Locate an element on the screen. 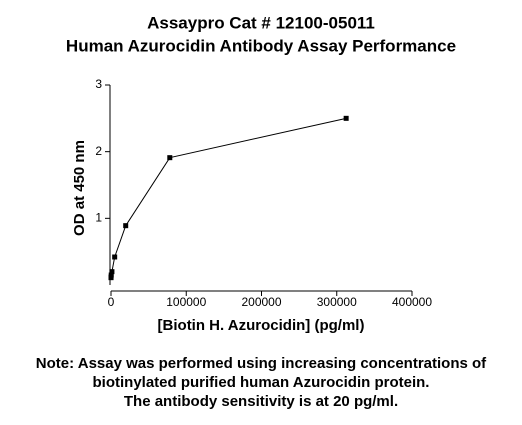 The width and height of the screenshot is (522, 425). y-tick-label: 2 is located at coordinates (98, 151).